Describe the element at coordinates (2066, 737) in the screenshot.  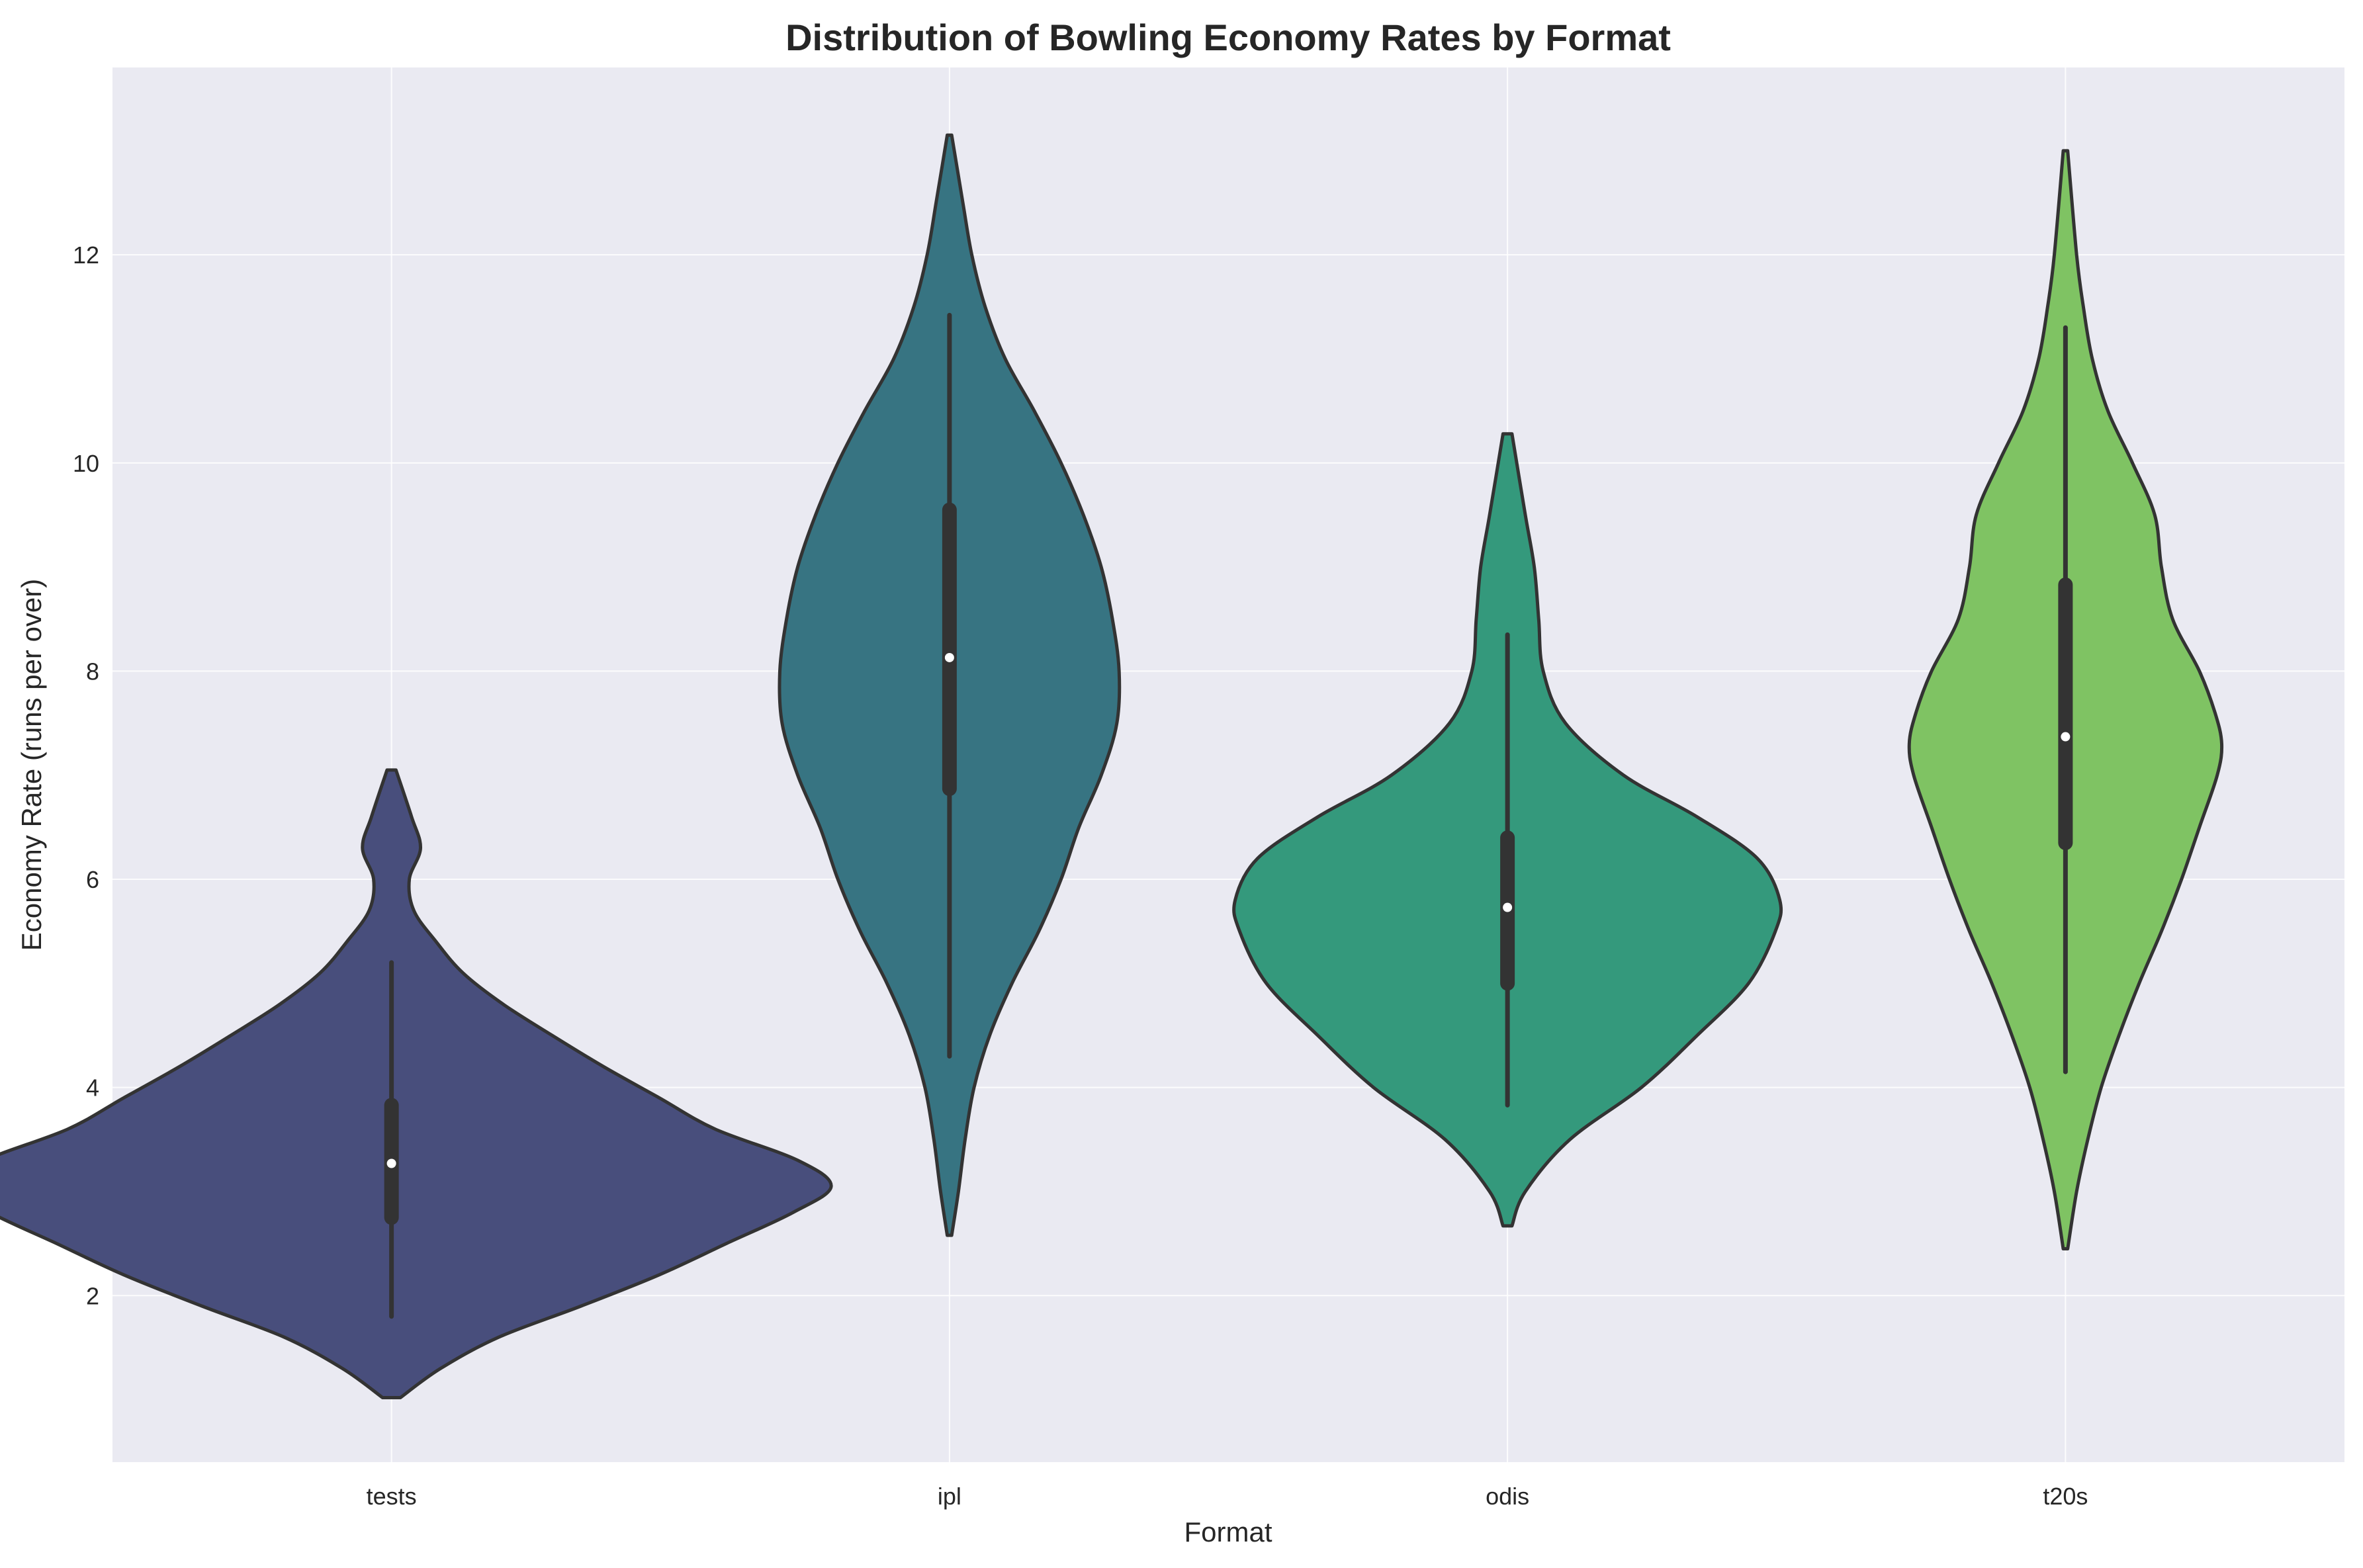
I see `median-point-t20s` at that location.